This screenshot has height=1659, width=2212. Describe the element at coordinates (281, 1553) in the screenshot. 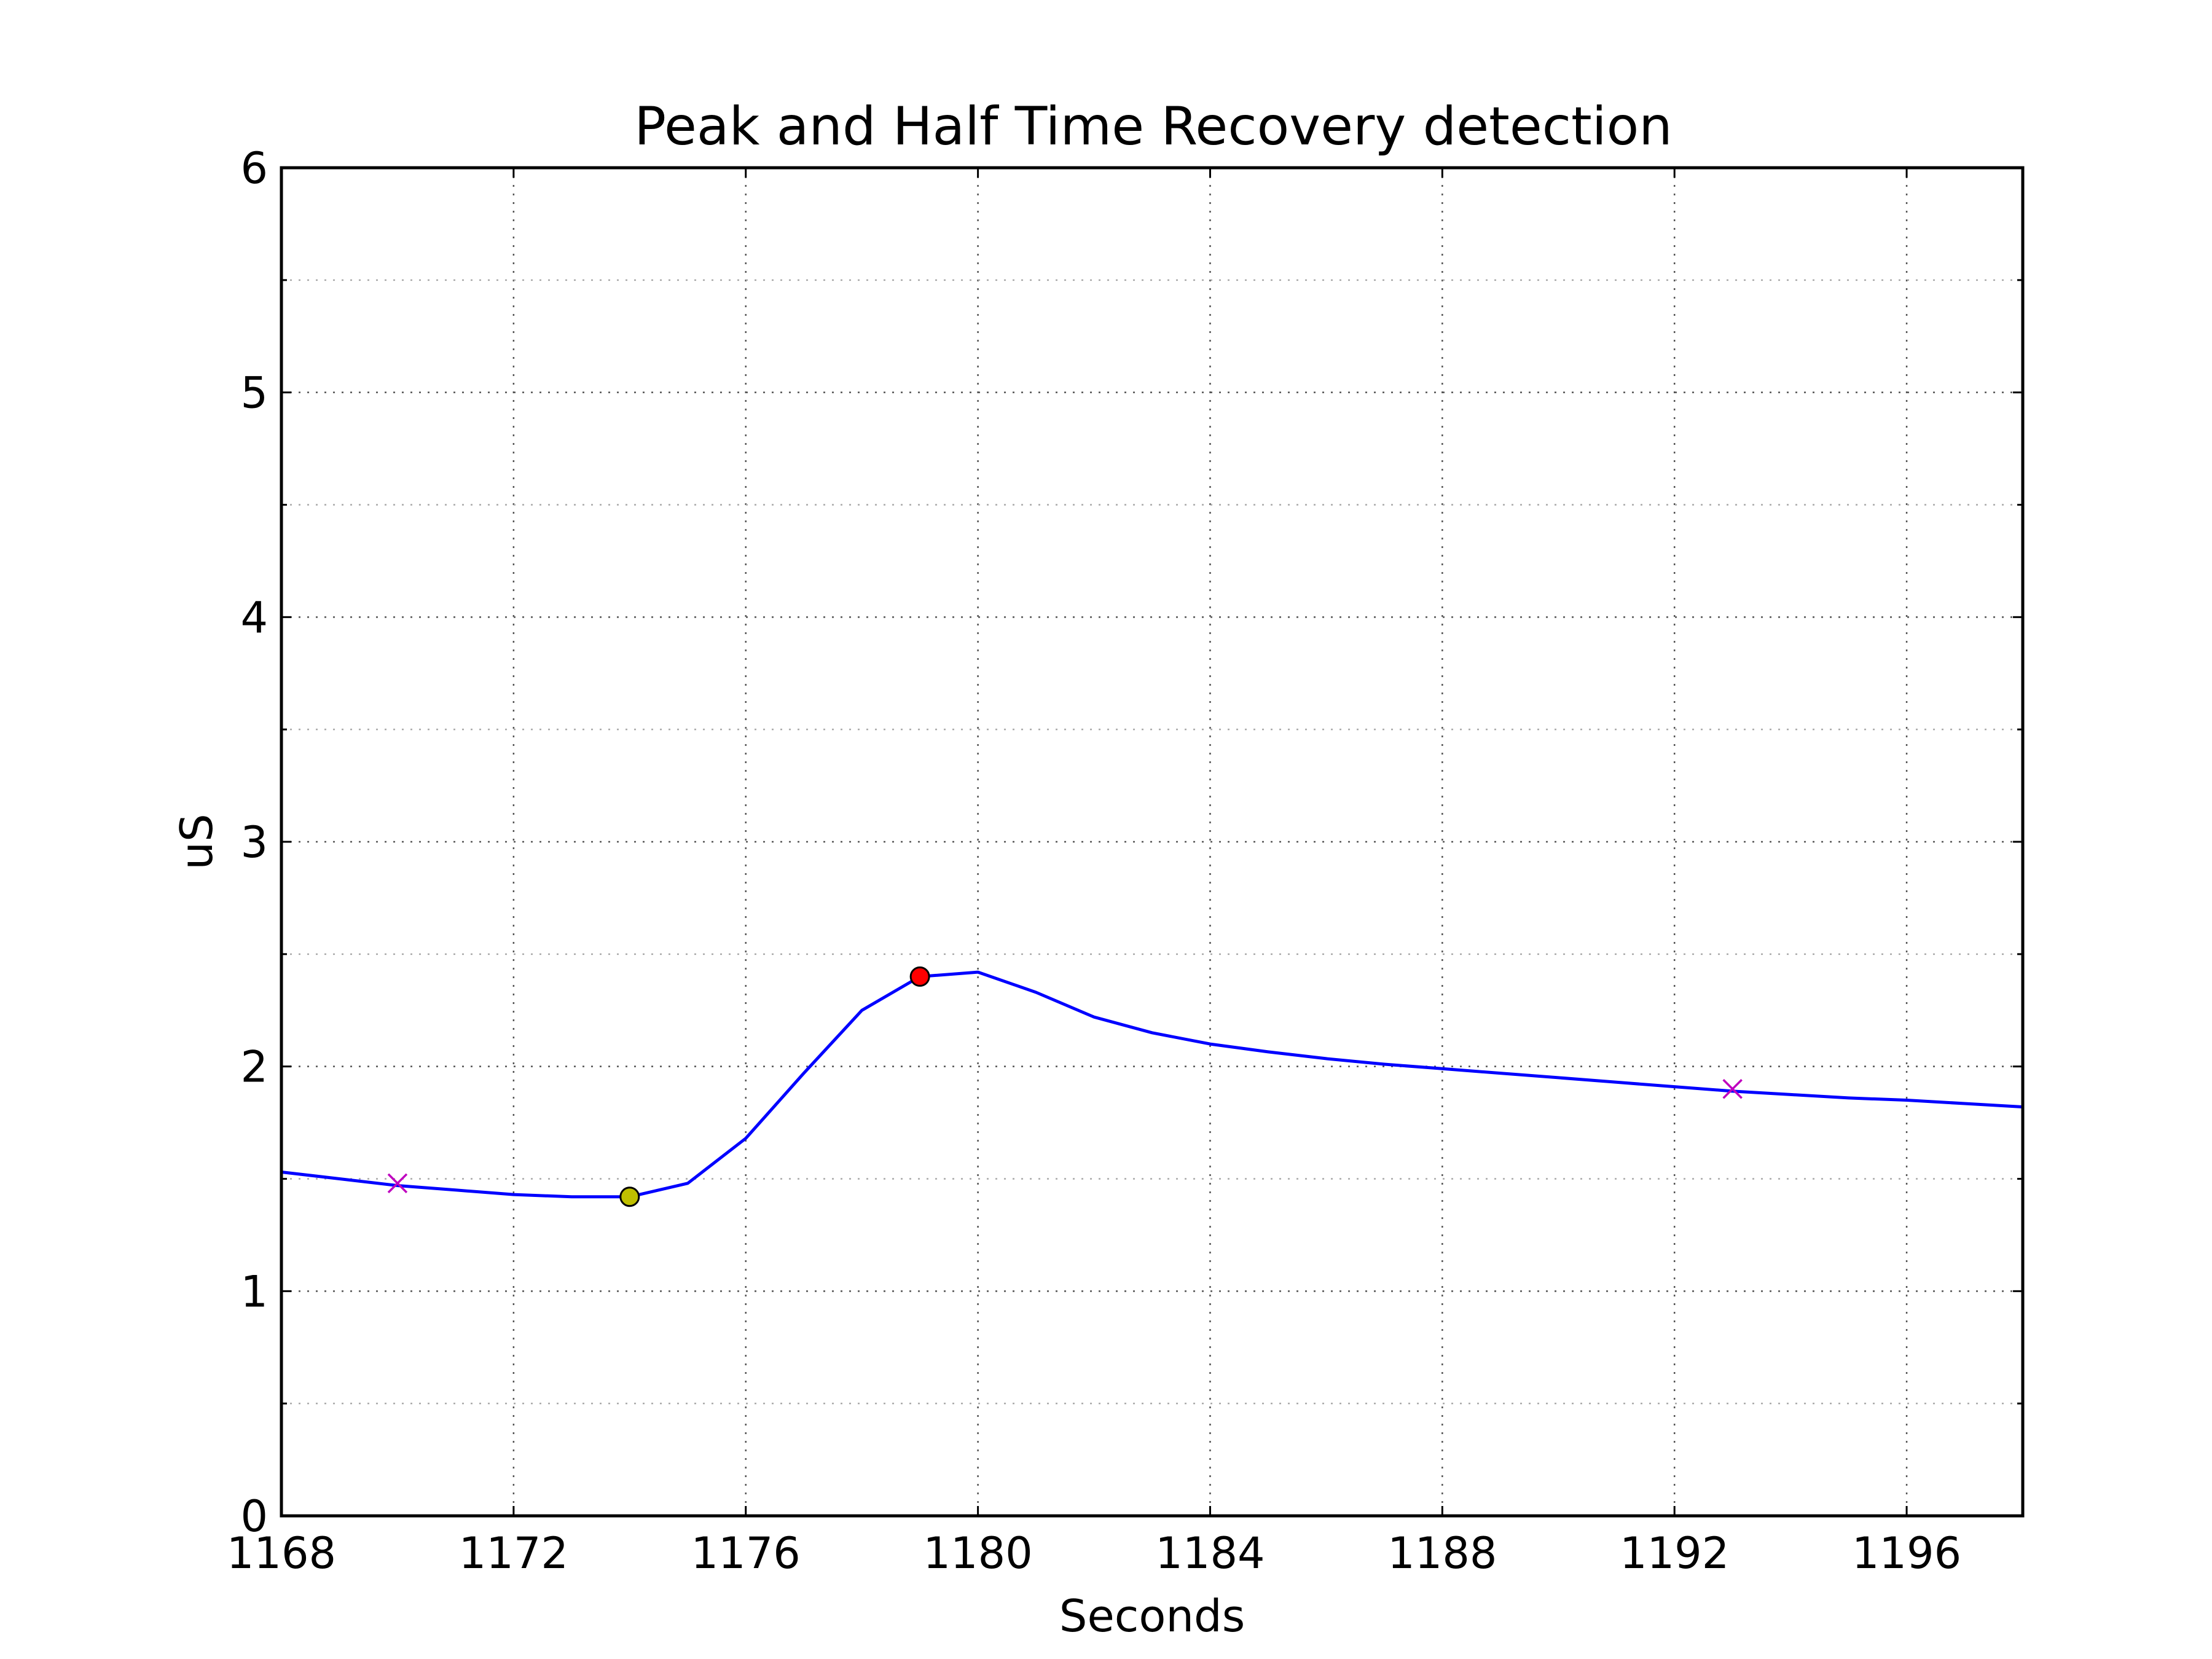

I see `x-tick-label: 1168` at that location.